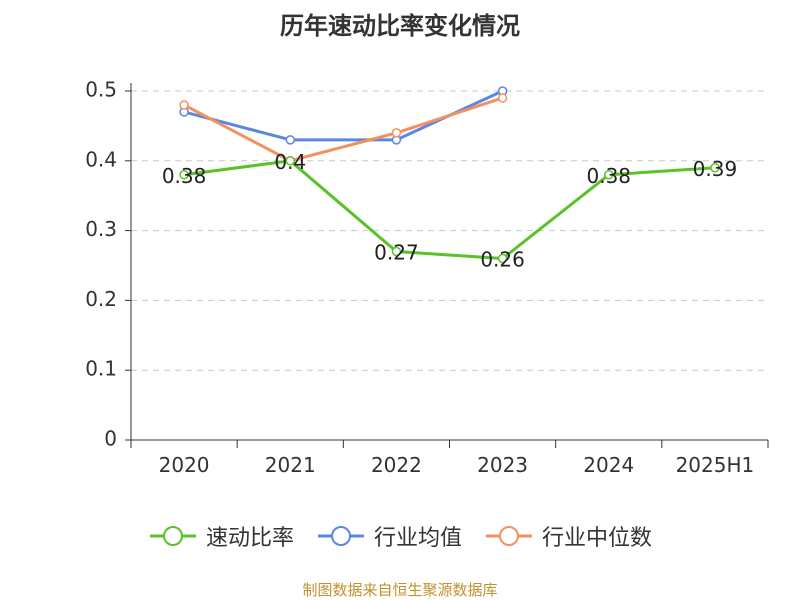 The height and width of the screenshot is (600, 800). What do you see at coordinates (101, 369) in the screenshot?
I see `y-tick-label: 0.1` at bounding box center [101, 369].